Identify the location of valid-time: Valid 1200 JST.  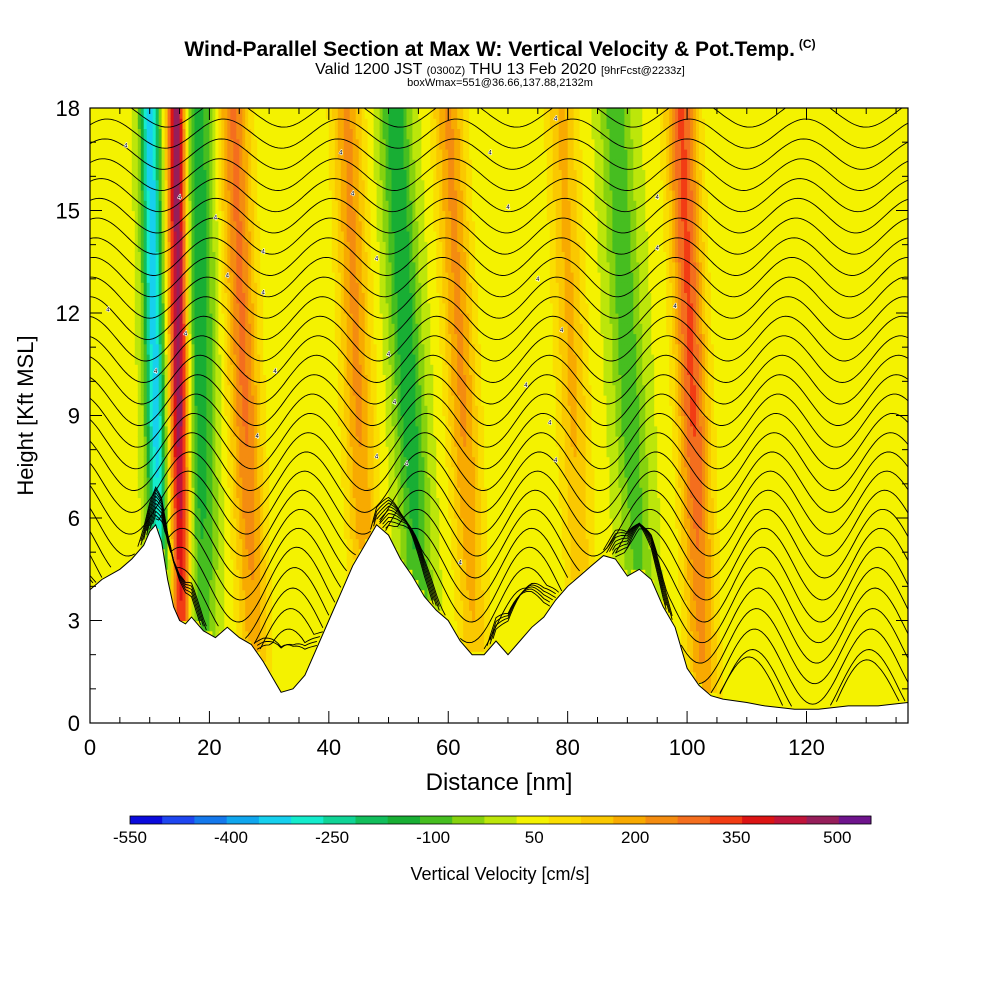
(369, 69).